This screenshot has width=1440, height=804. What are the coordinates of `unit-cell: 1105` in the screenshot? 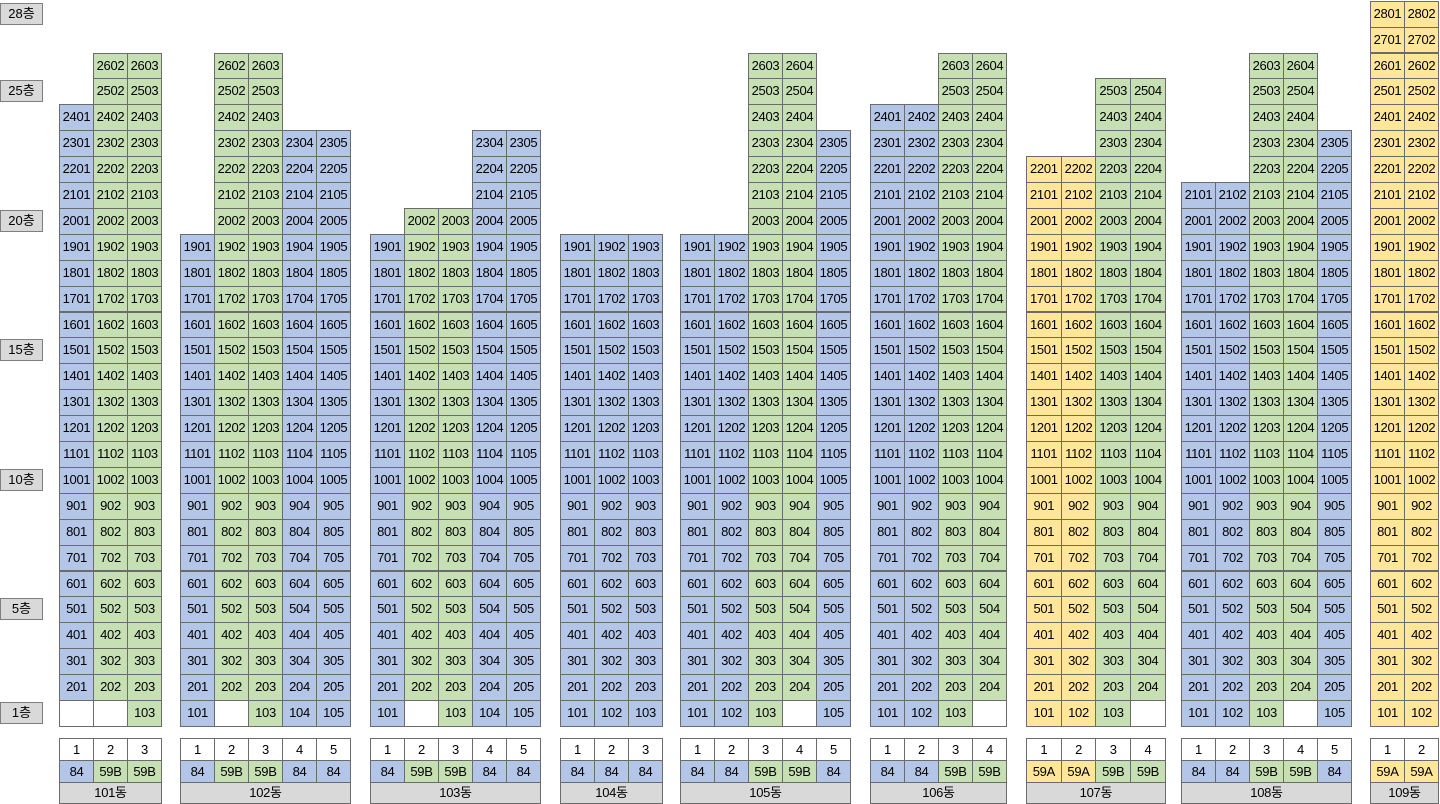 It's located at (1334, 454).